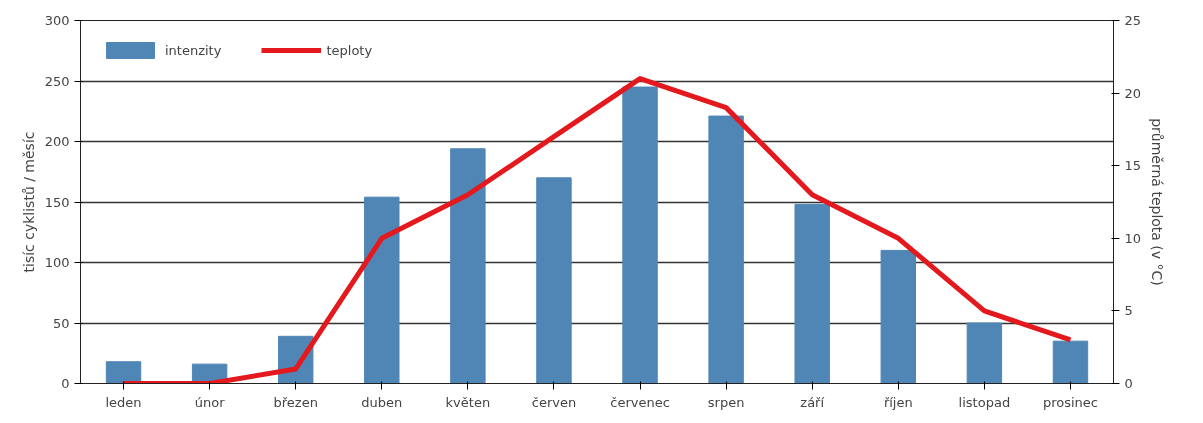 This screenshot has height=423, width=1203. Describe the element at coordinates (468, 402) in the screenshot. I see `x-tick-label: květen` at that location.